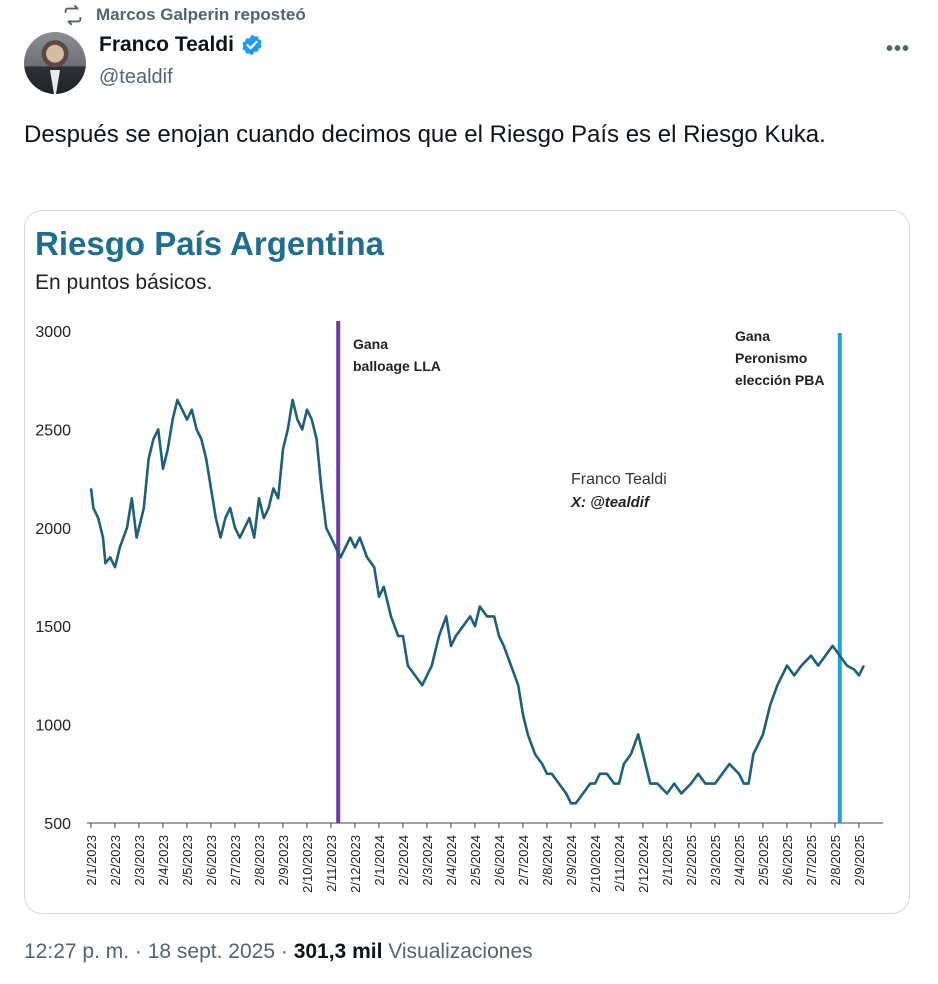  I want to click on x-tick-label: 2/10/2024, so click(595, 864).